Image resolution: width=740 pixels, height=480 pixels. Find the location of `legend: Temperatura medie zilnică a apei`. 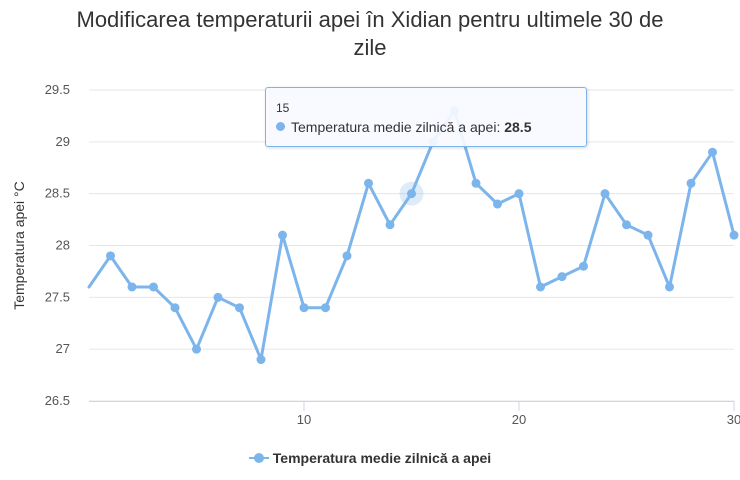

legend: Temperatura medie zilnică a apei is located at coordinates (370, 458).